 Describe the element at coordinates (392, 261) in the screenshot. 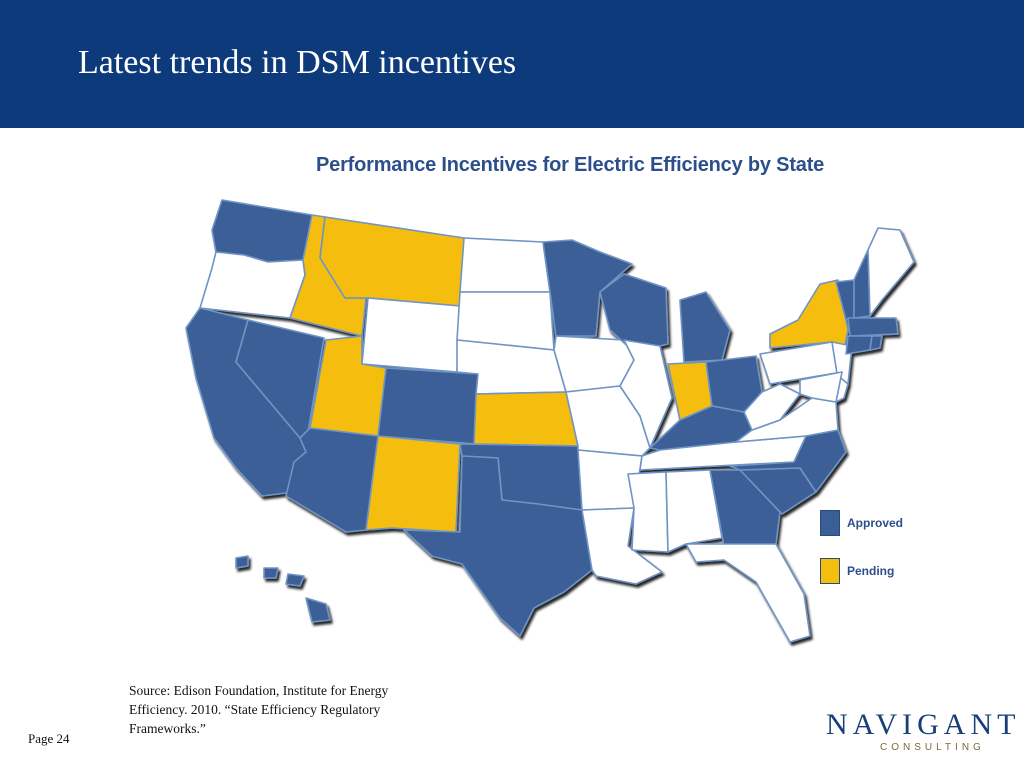

I see `state-mt` at that location.